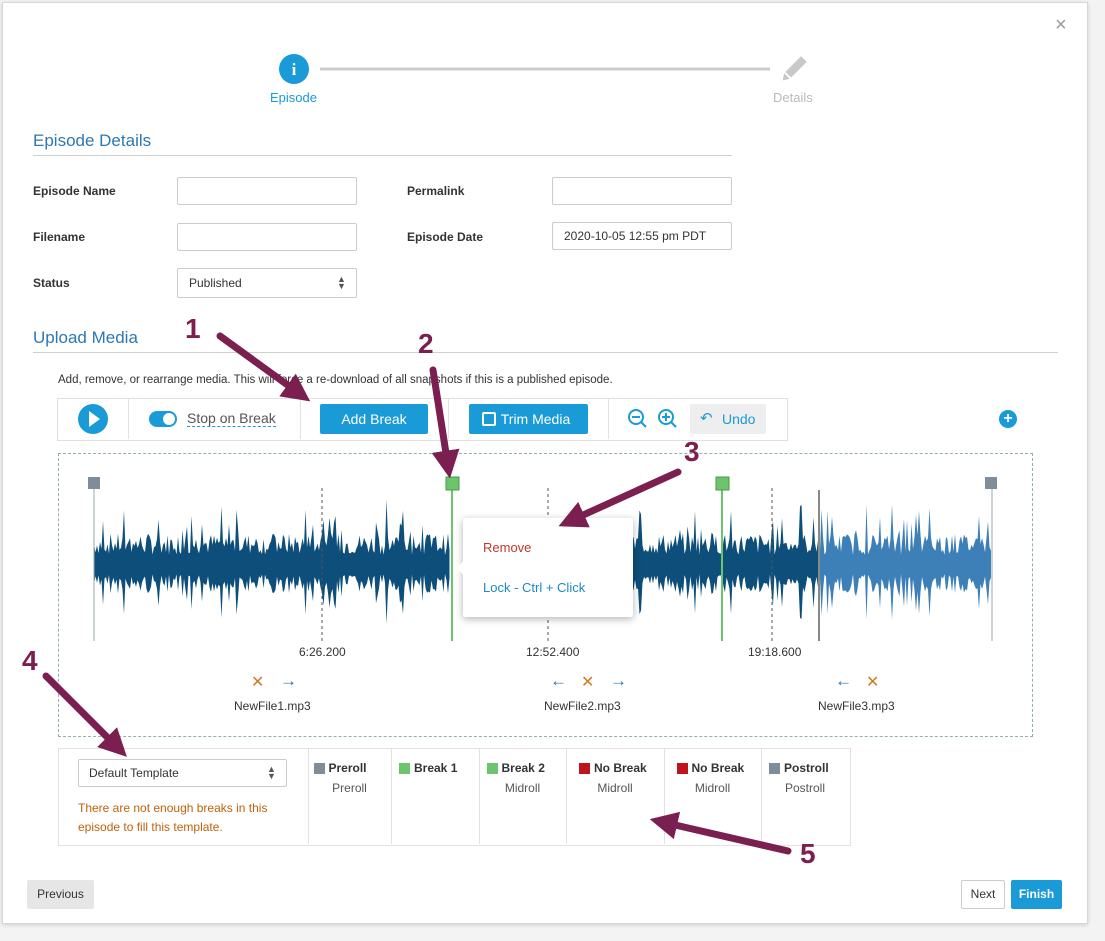 This screenshot has width=1105, height=941. What do you see at coordinates (983, 894) in the screenshot?
I see `next-button: Next` at bounding box center [983, 894].